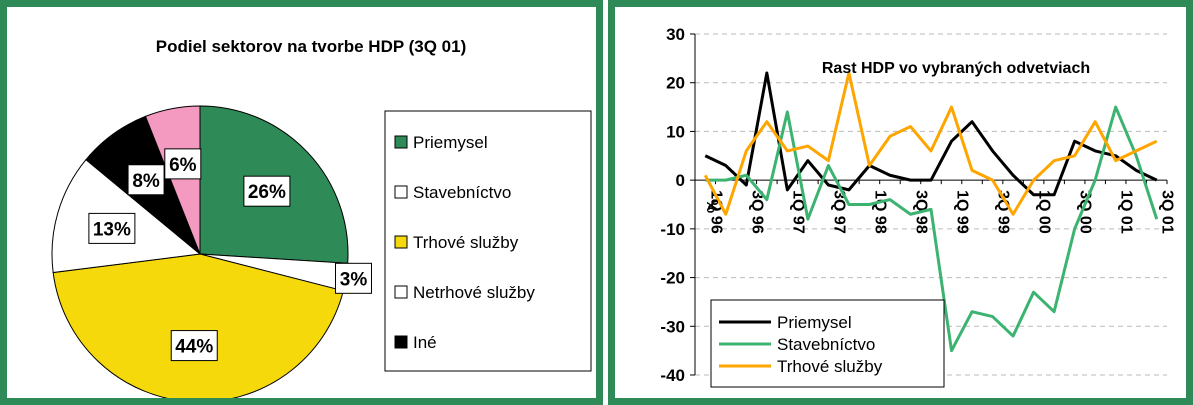 The image size is (1193, 405). I want to click on y-tick-label: 30, so click(675, 34).